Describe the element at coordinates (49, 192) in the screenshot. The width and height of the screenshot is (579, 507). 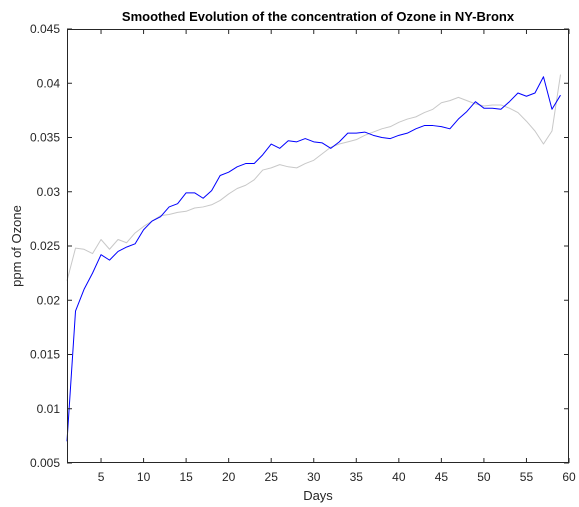
I see `y-tick-label: 0.03` at that location.